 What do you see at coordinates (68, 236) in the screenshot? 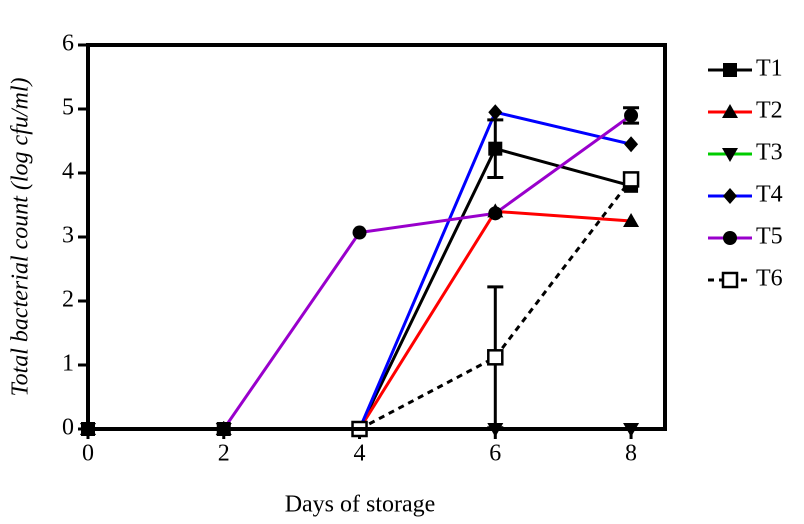
I see `y-tick-label: 3` at bounding box center [68, 236].